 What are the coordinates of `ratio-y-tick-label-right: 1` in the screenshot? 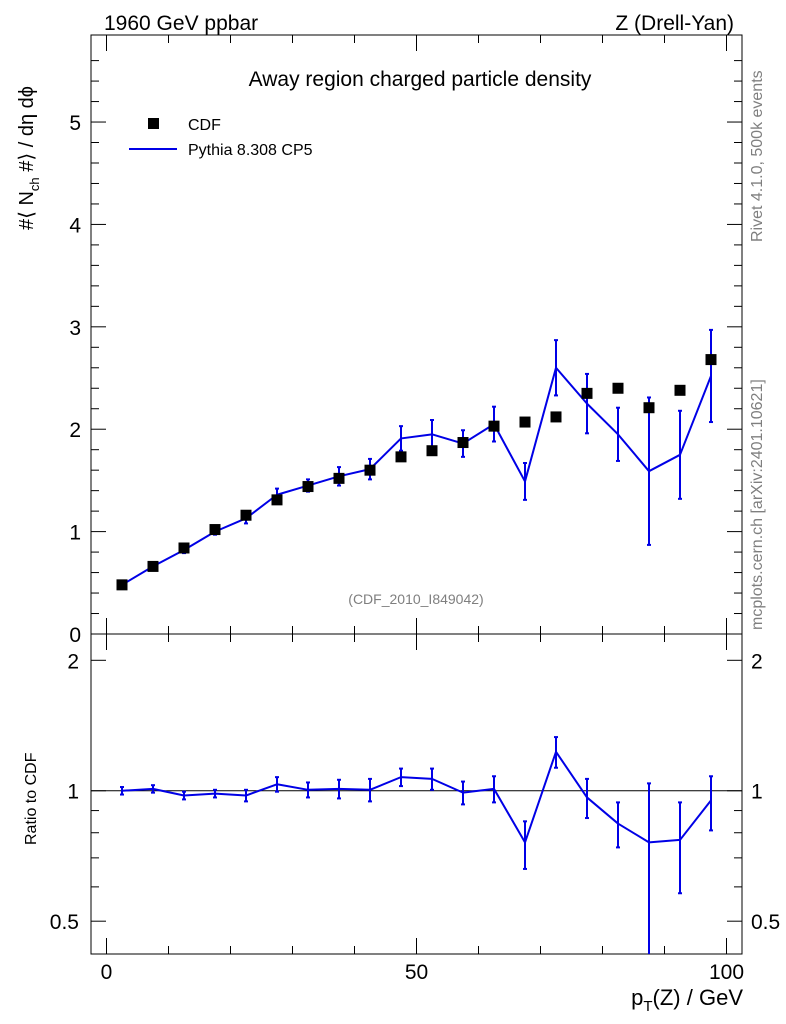 It's located at (757, 792).